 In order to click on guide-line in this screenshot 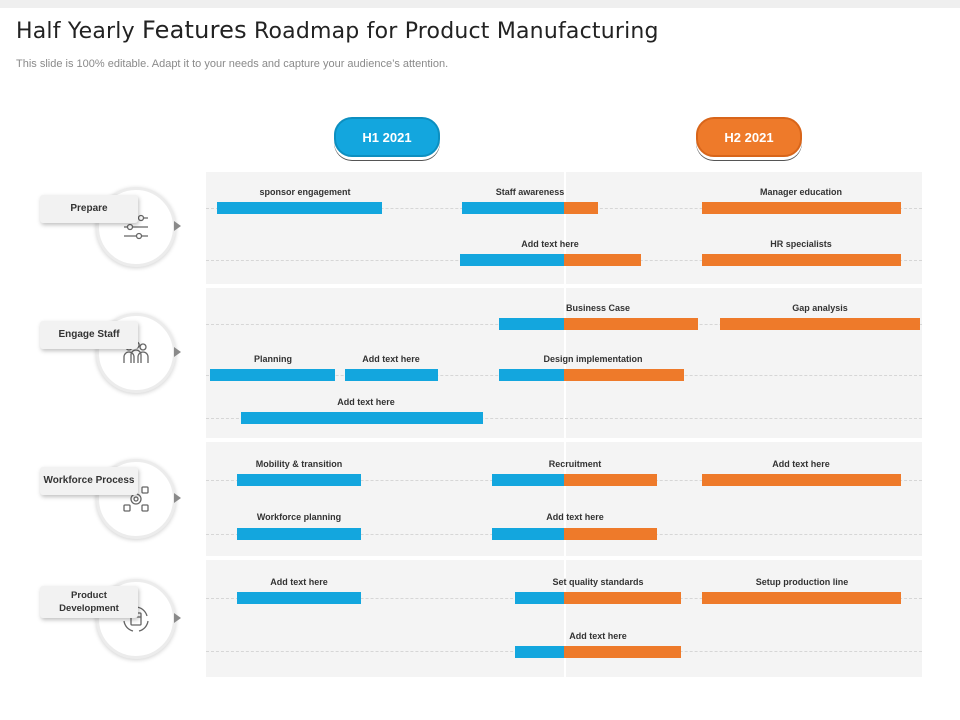, I will do `click(564, 418)`.